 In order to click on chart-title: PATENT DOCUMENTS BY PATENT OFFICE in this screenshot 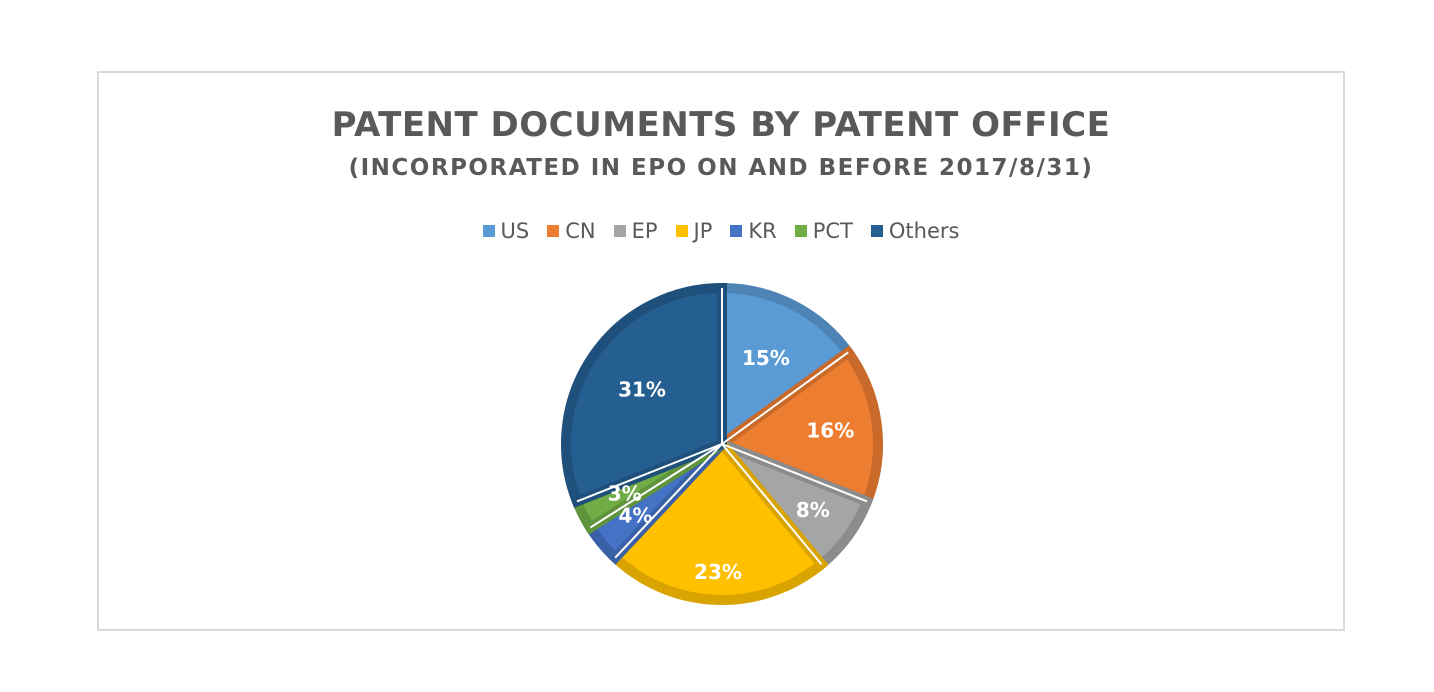, I will do `click(721, 125)`.